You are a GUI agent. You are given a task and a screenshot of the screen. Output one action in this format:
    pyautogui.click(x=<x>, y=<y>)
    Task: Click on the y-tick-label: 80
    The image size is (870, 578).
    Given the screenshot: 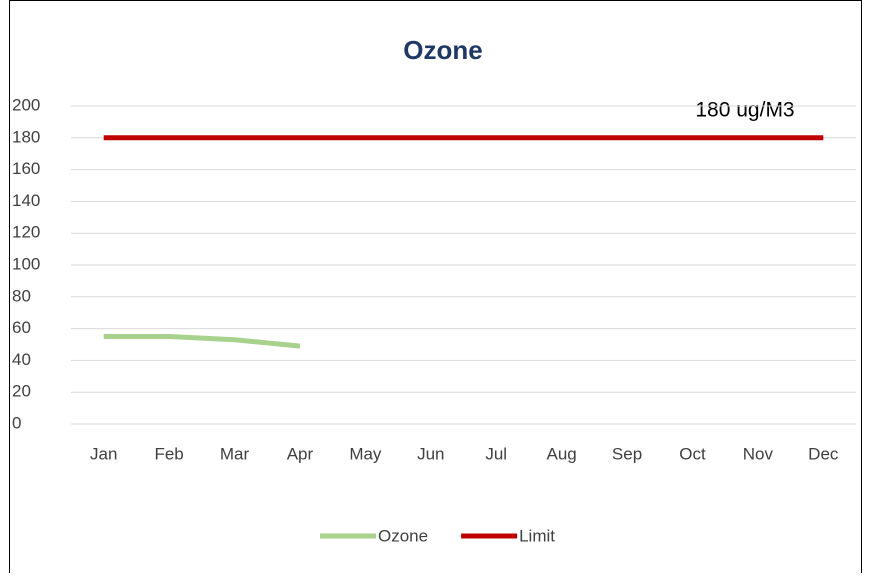 What is the action you would take?
    pyautogui.click(x=21, y=295)
    